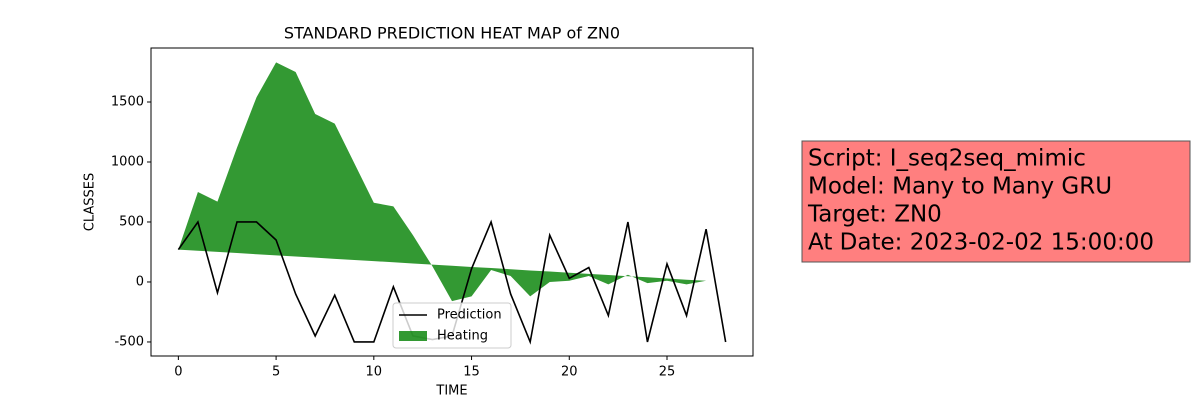 The image size is (1202, 404). Describe the element at coordinates (471, 372) in the screenshot. I see `x-tick-label: 15` at that location.